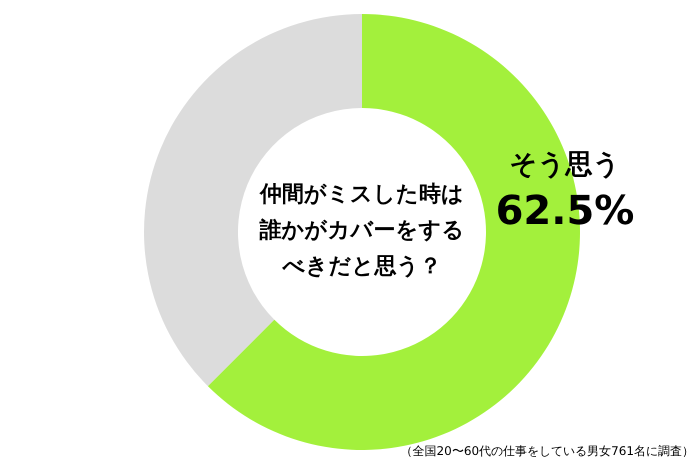 The width and height of the screenshot is (700, 464). What do you see at coordinates (547, 451) in the screenshot?
I see `text: （全国20〜60代の仕事をしている男女761名に調査）` at bounding box center [547, 451].